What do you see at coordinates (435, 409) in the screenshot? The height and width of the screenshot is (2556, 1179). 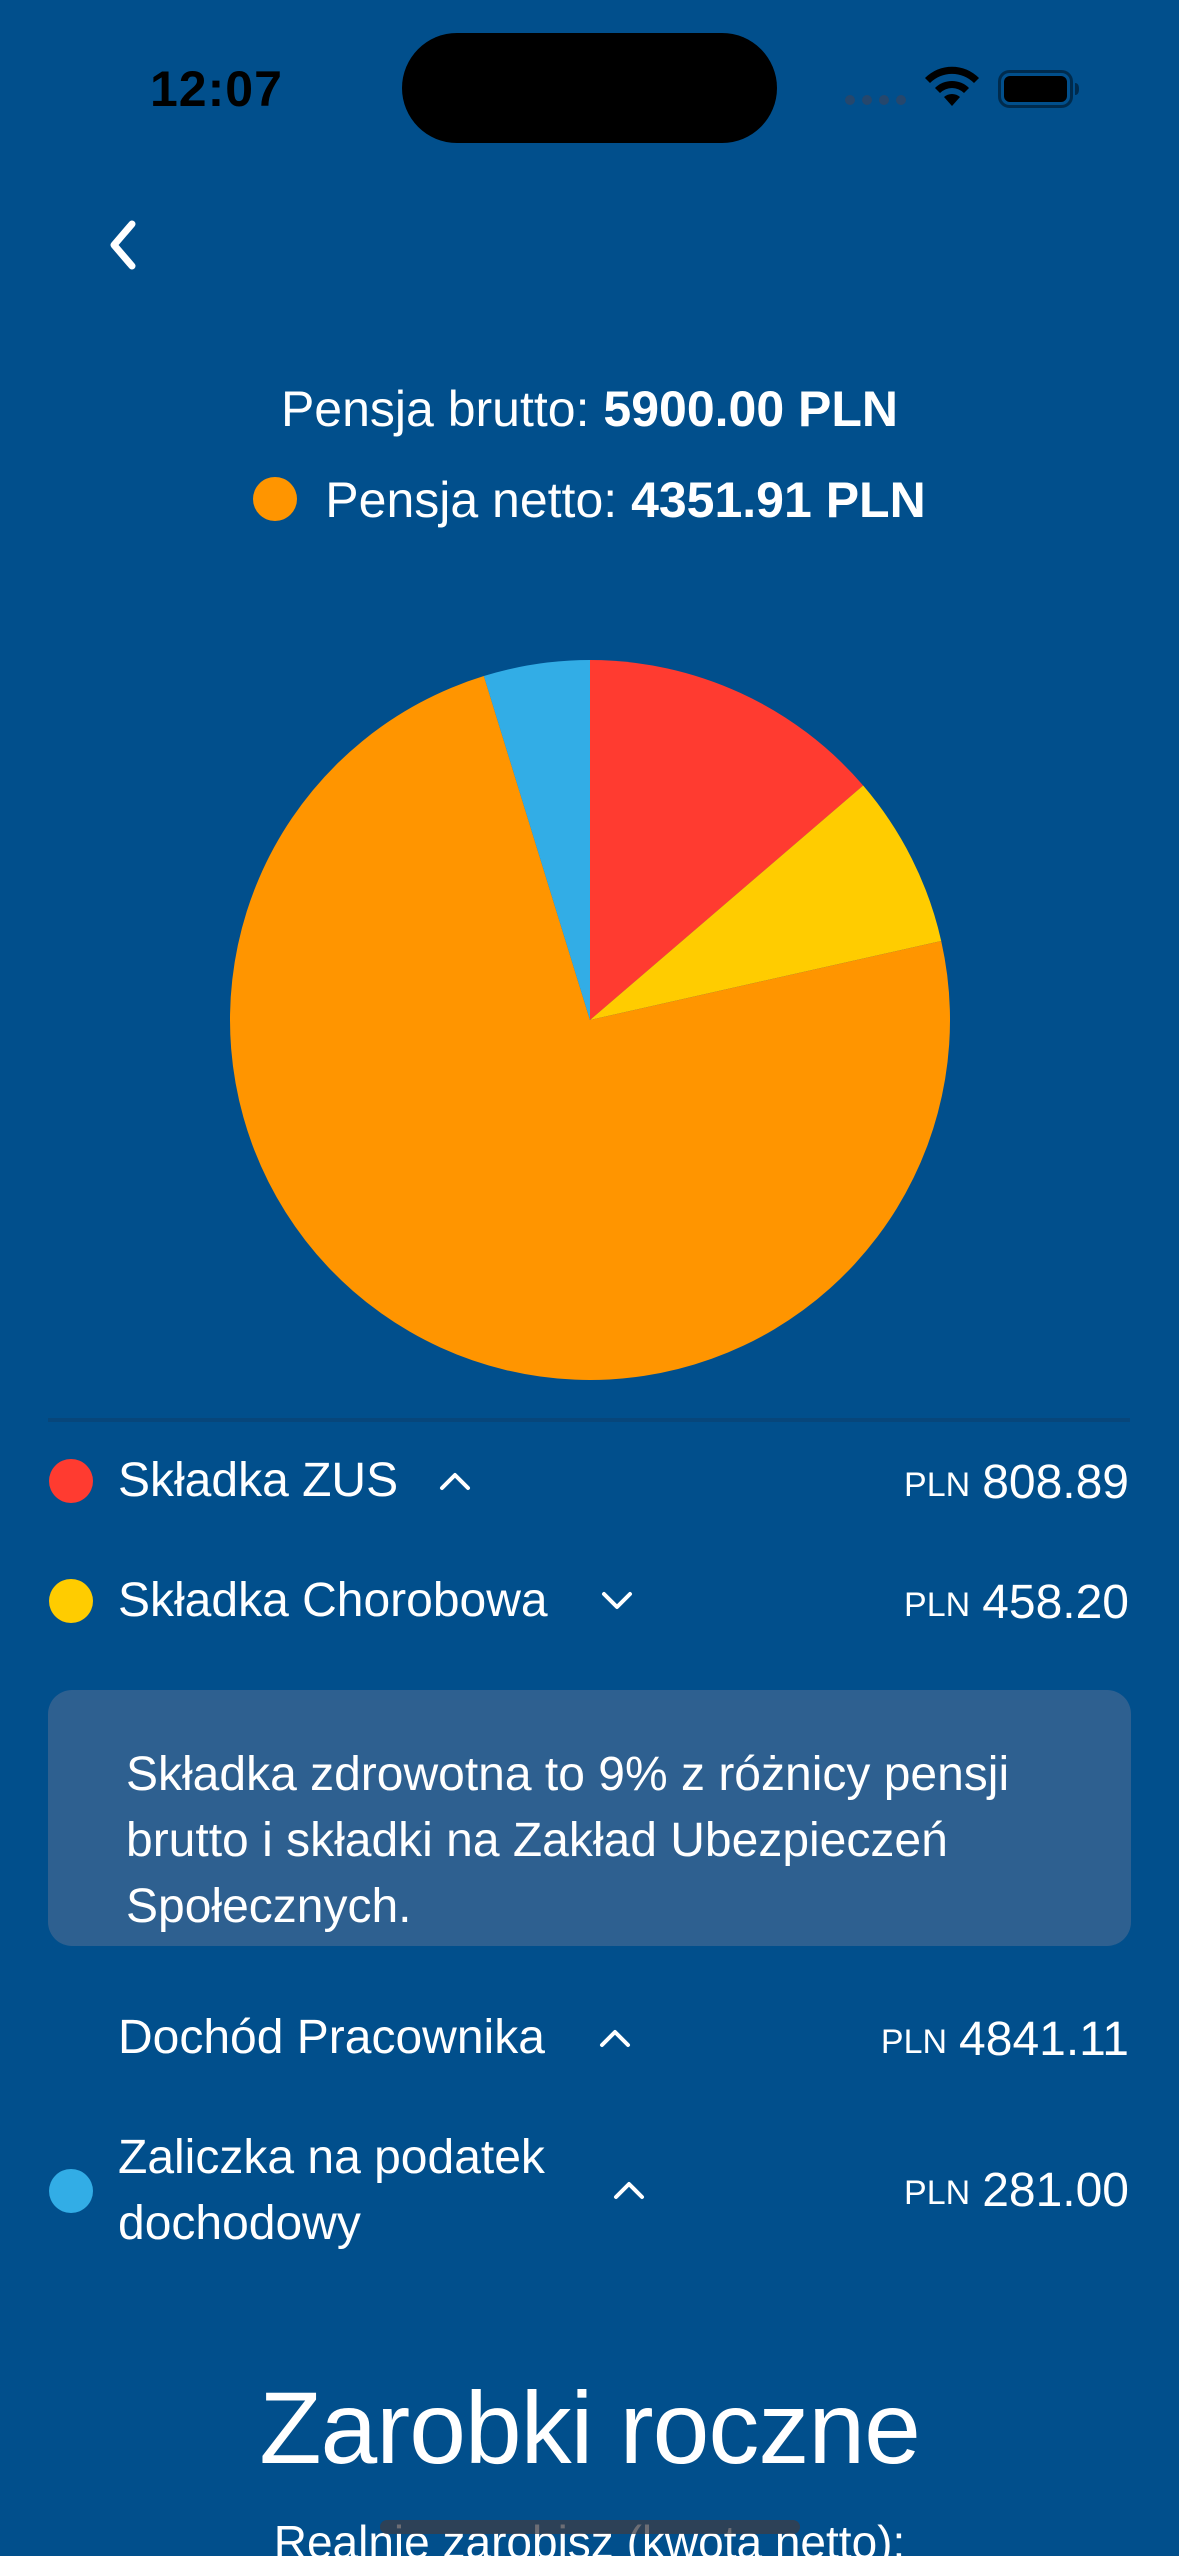 I see `gross-salary-label: Pensja brutto:` at bounding box center [435, 409].